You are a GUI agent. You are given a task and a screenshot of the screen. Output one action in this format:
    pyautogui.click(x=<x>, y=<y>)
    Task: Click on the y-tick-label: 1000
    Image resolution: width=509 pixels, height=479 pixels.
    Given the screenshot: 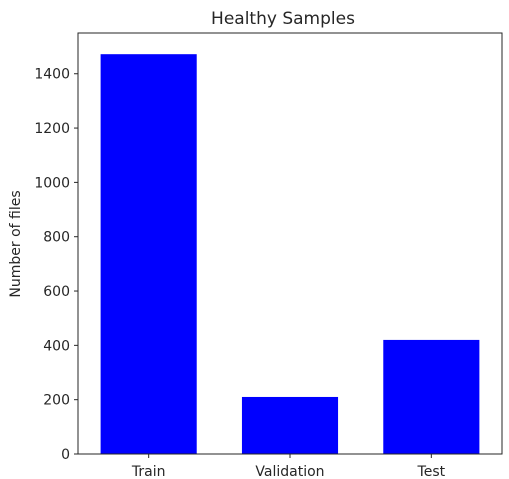 What is the action you would take?
    pyautogui.click(x=52, y=183)
    